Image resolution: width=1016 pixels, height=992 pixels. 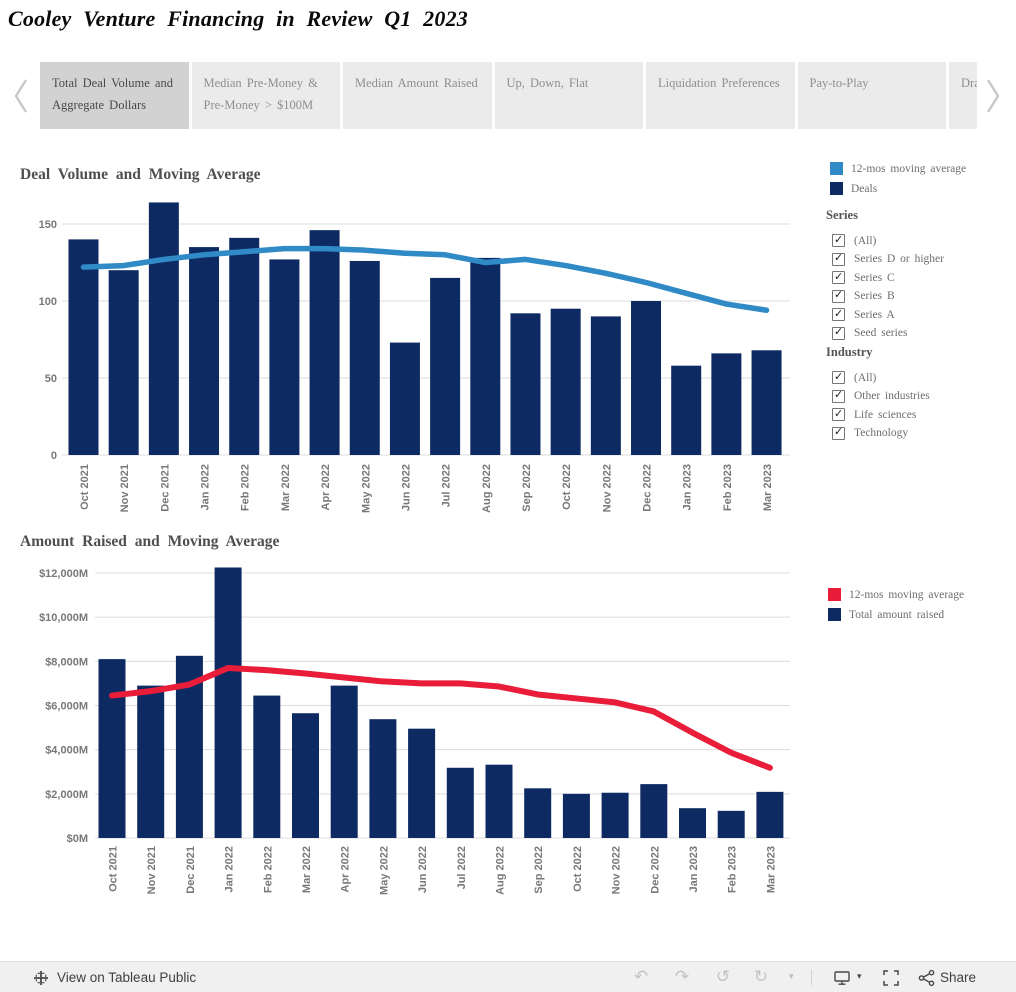 What do you see at coordinates (927, 978) in the screenshot?
I see `share-icon` at bounding box center [927, 978].